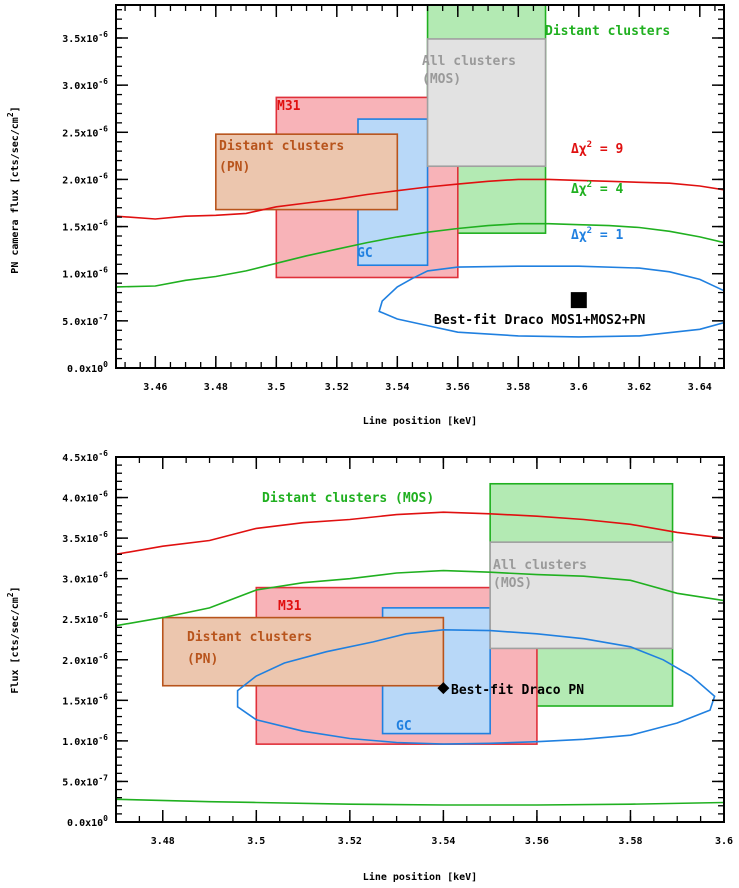 Image resolution: width=739 pixels, height=888 pixels. What do you see at coordinates (578, 300) in the screenshot?
I see `best-fit-marker-square` at bounding box center [578, 300].